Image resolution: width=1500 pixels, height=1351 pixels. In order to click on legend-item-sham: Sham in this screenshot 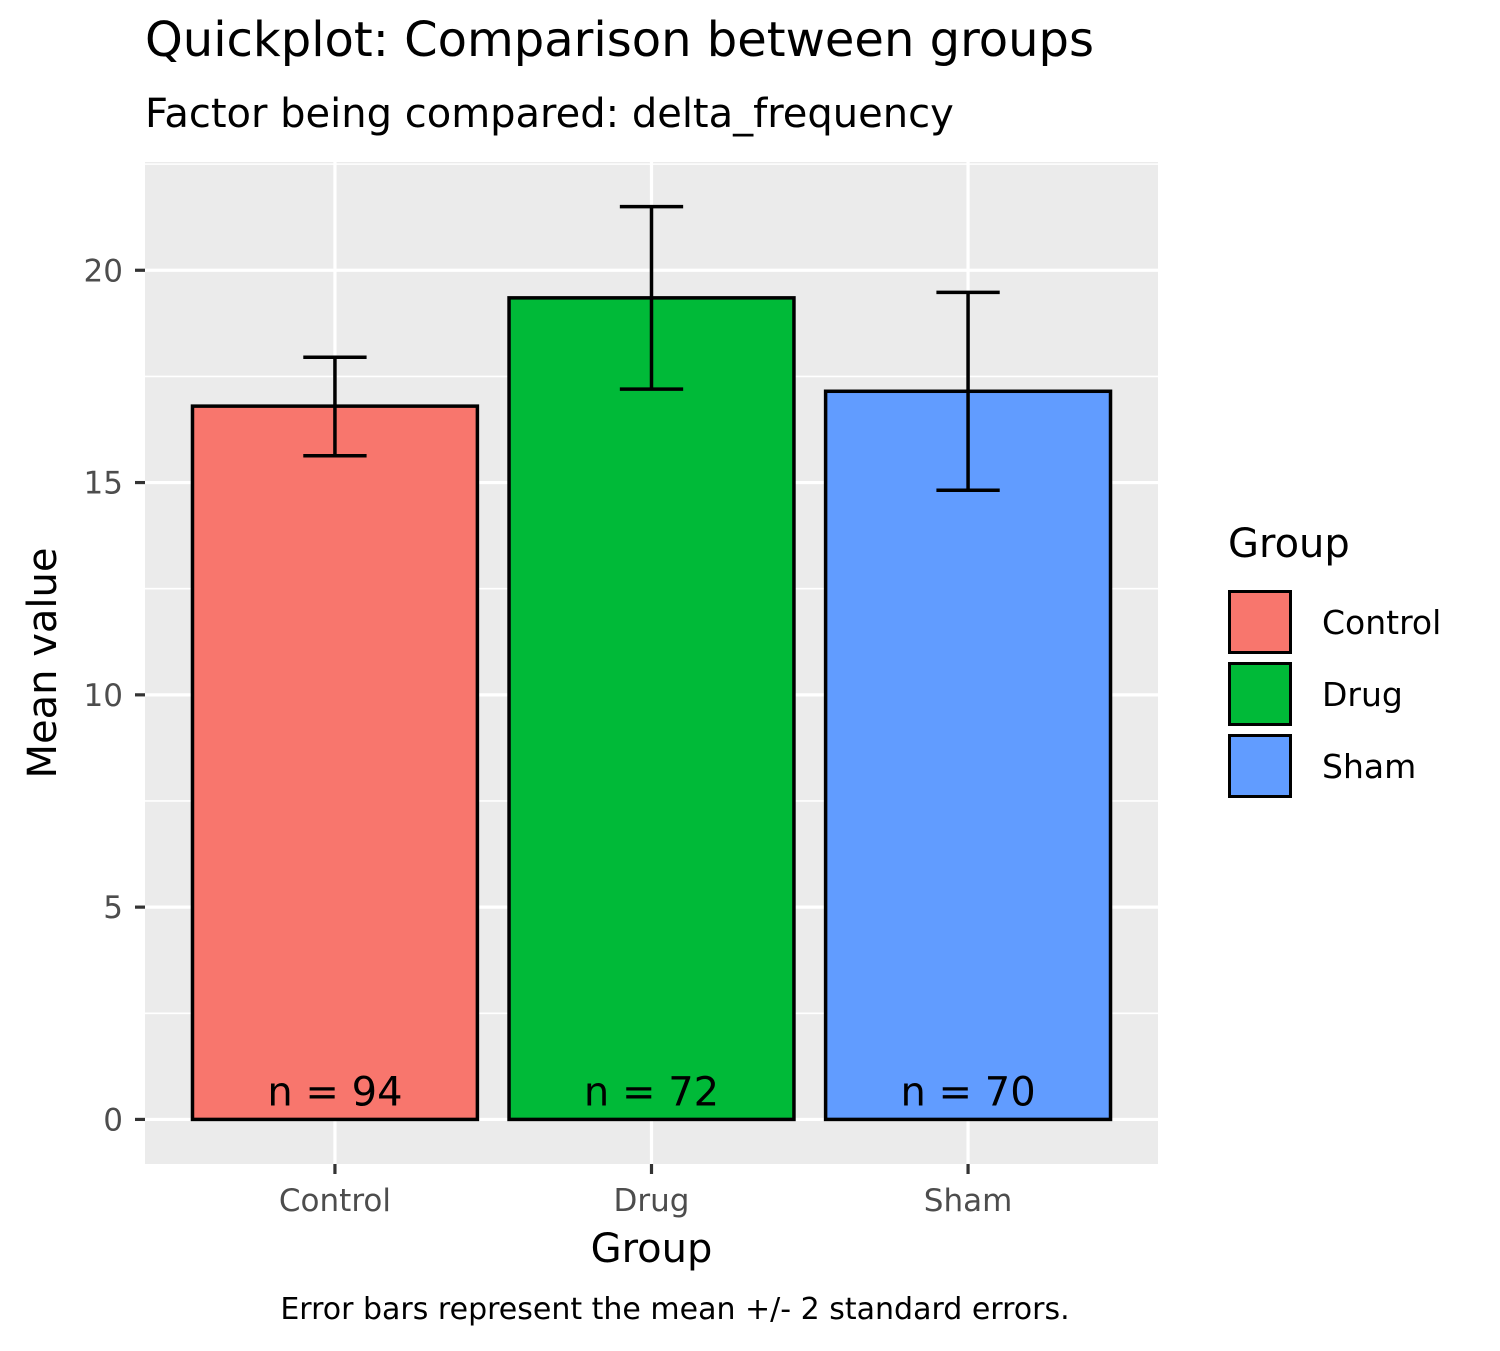, I will do `click(1334, 766)`.